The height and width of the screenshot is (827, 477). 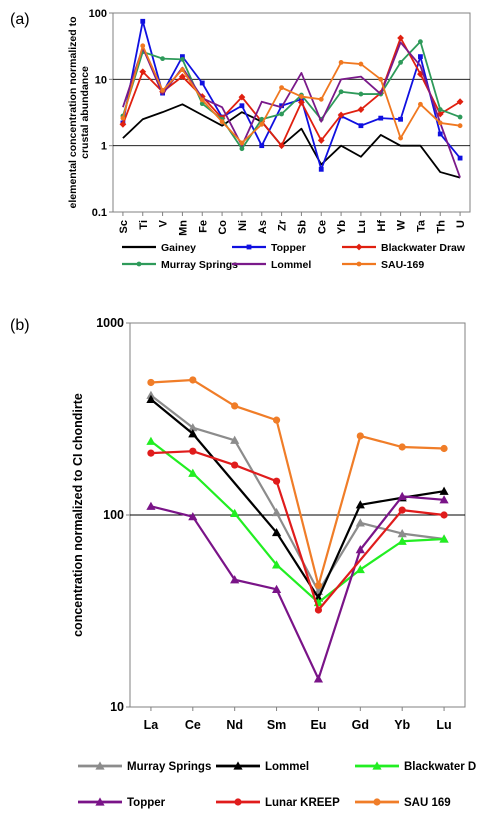 I want to click on data-point-blackwater-draw-lu, so click(x=444, y=538).